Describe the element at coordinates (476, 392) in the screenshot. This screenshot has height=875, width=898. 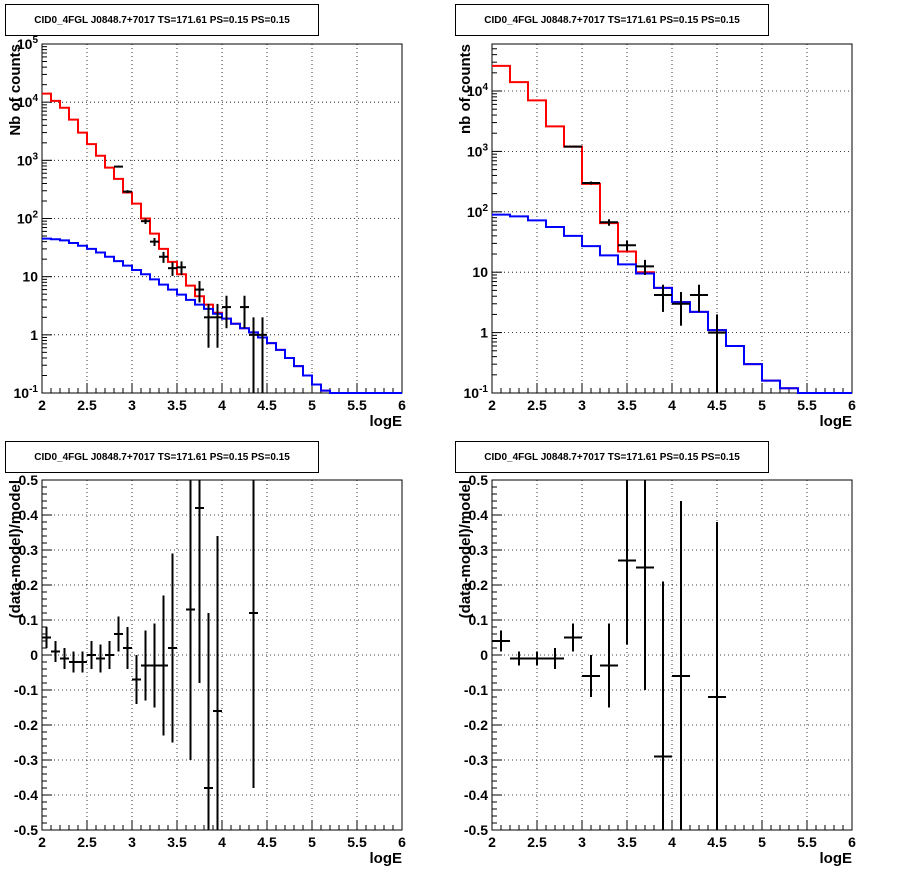
I see `y-tick-label: 10⁻¹` at that location.